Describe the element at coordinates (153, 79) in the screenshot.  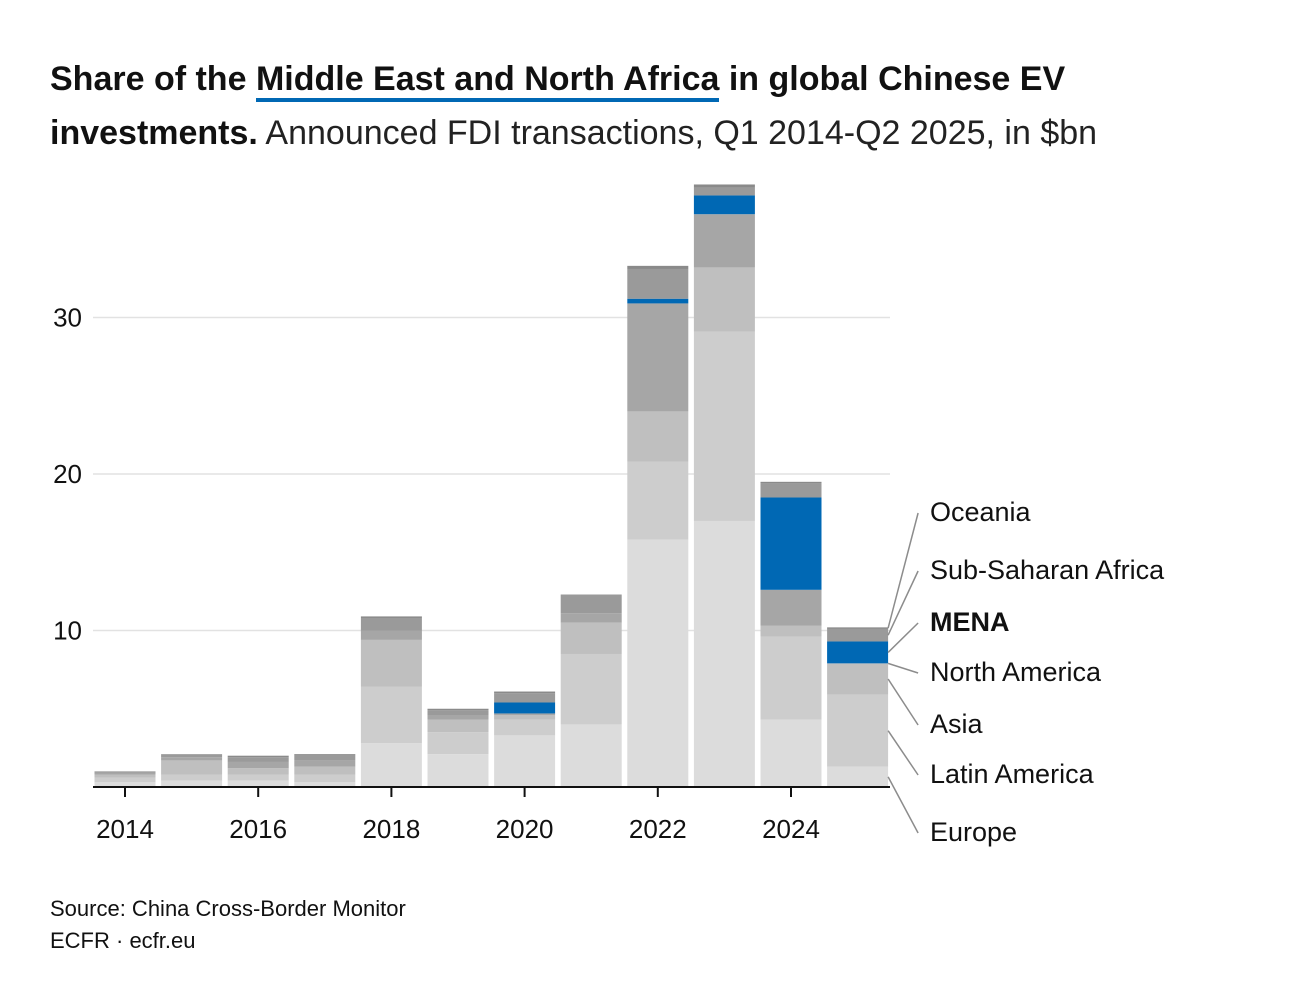
I see `title-part1: Share of the` at that location.